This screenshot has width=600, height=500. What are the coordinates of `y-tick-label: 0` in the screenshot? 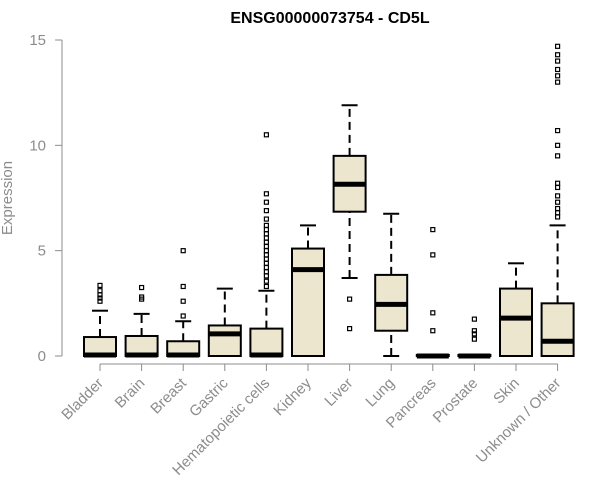 It's located at (42, 356).